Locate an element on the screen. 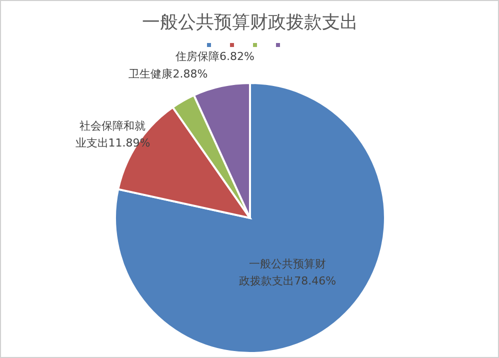  slice-label: 住房保障6.82% is located at coordinates (214, 56).